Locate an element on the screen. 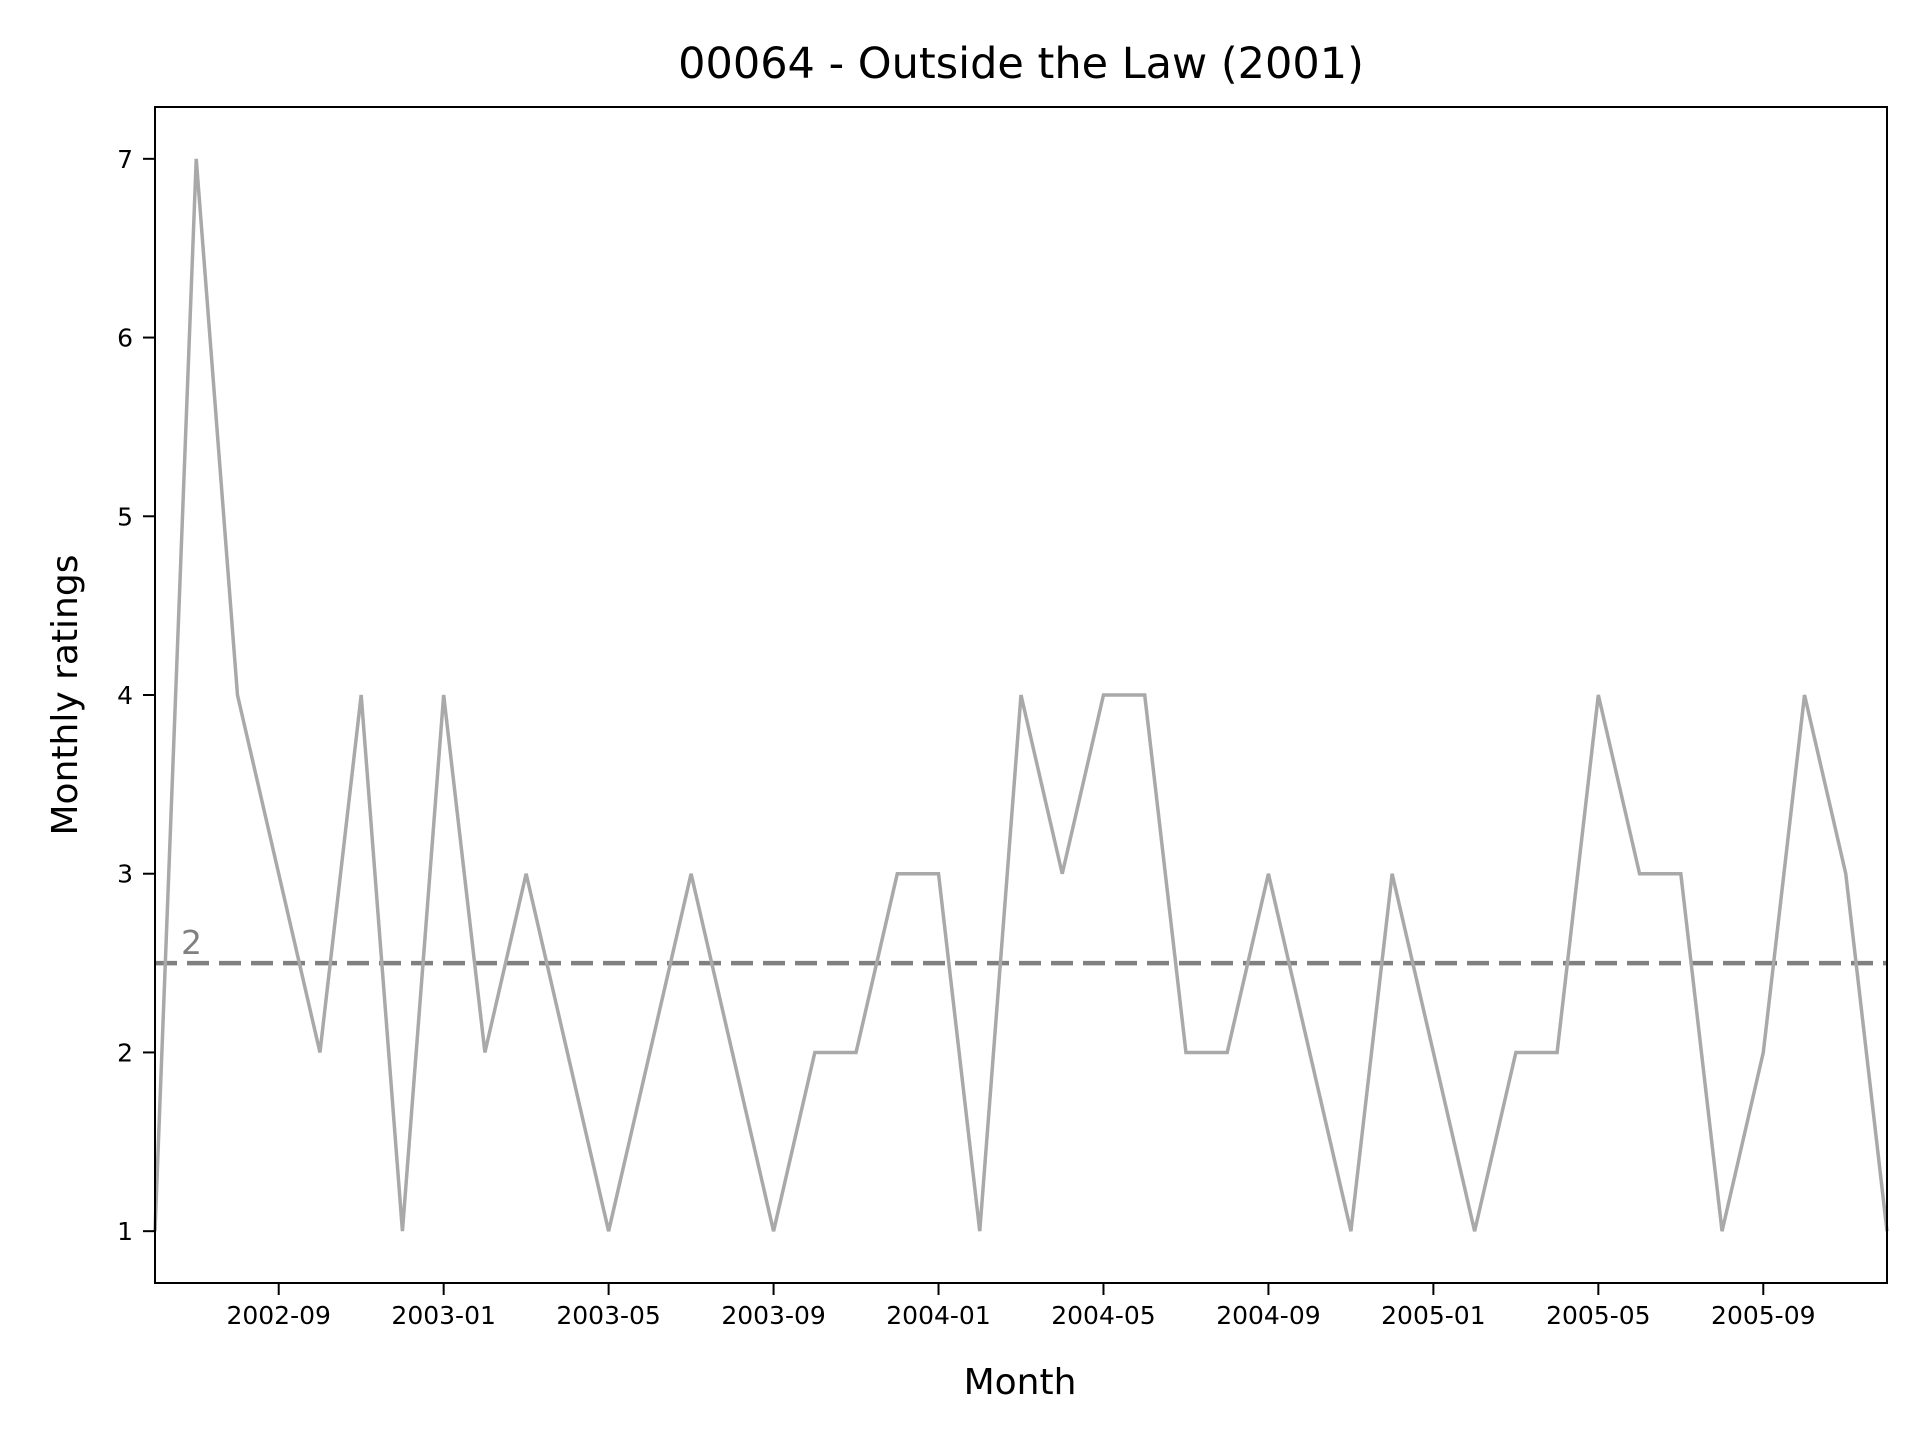  x-tick-label: 2004-09 is located at coordinates (1268, 1315).